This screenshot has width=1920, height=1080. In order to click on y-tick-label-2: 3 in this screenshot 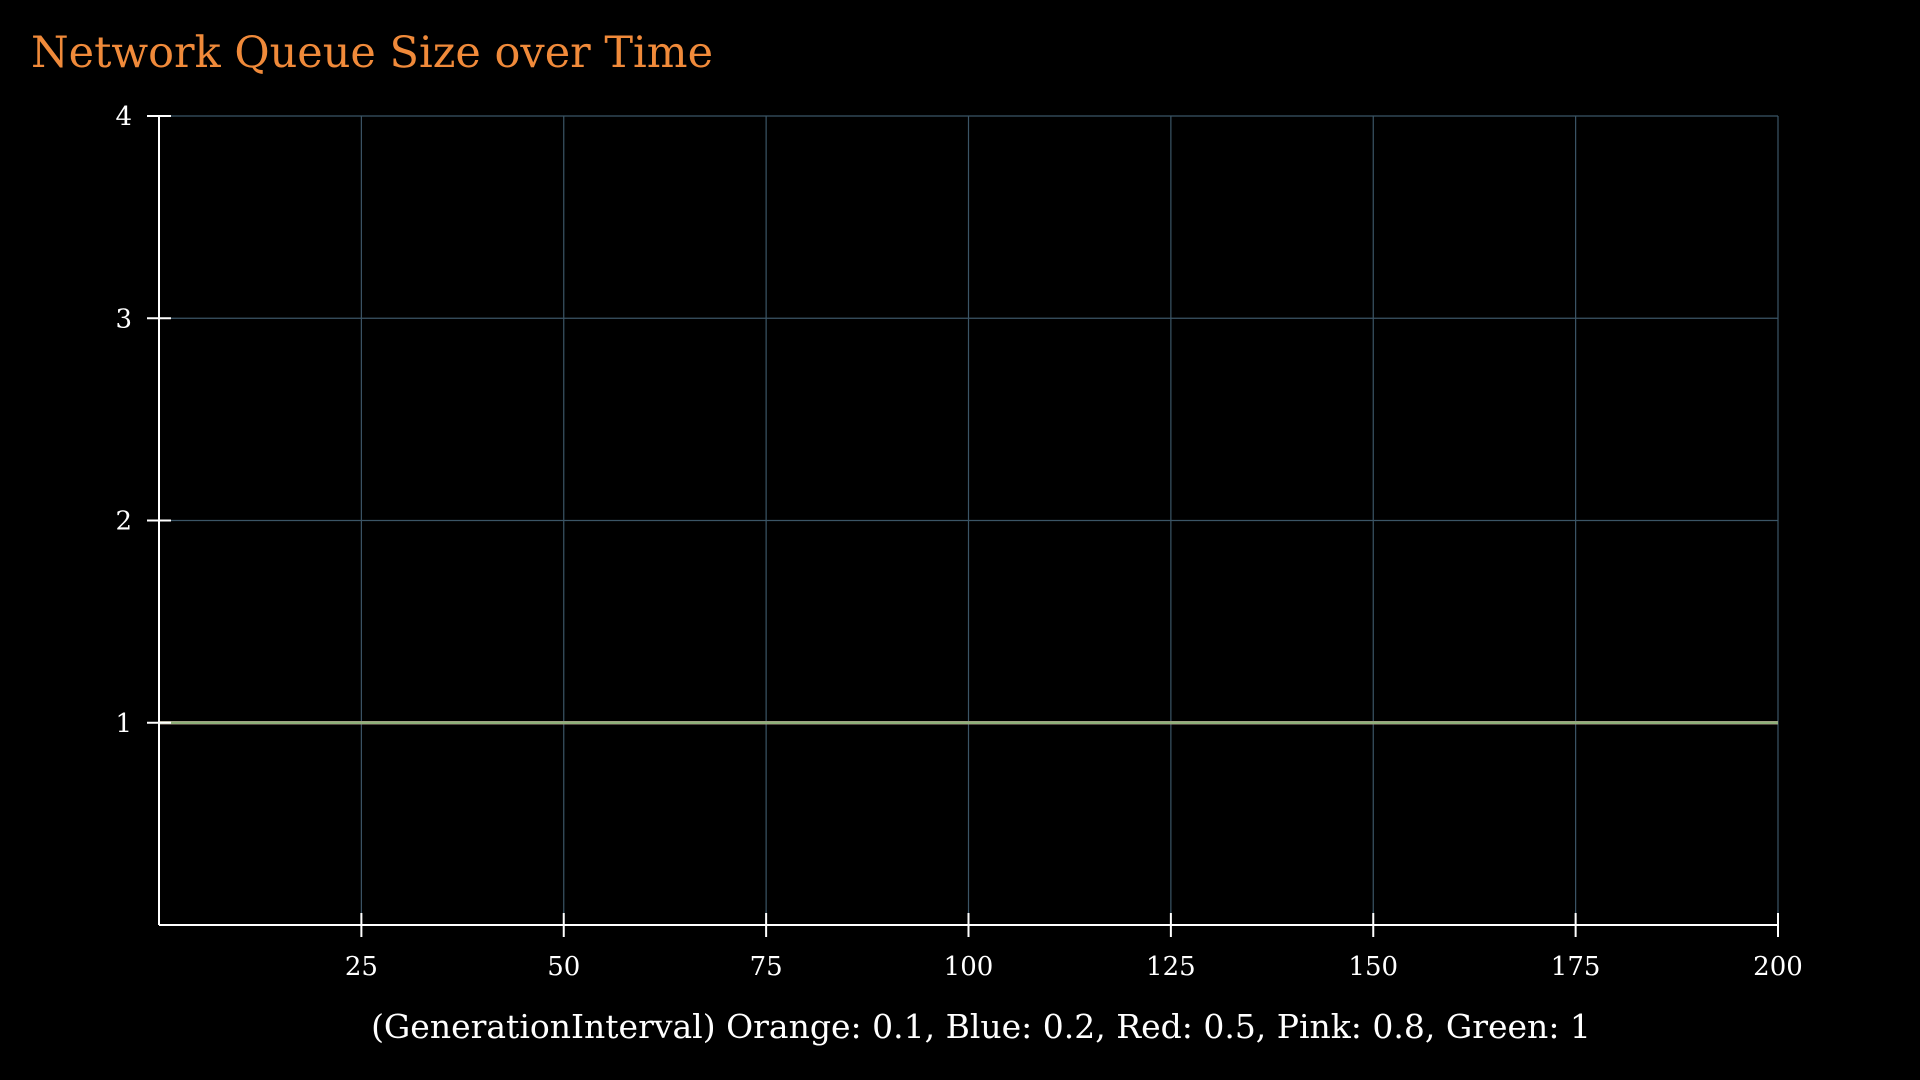, I will do `click(123, 319)`.